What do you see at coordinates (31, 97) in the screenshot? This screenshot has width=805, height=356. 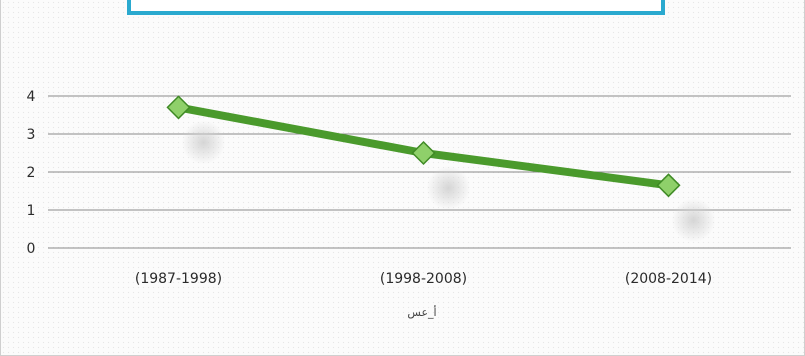 I see `y-tick-label: 4` at bounding box center [31, 97].